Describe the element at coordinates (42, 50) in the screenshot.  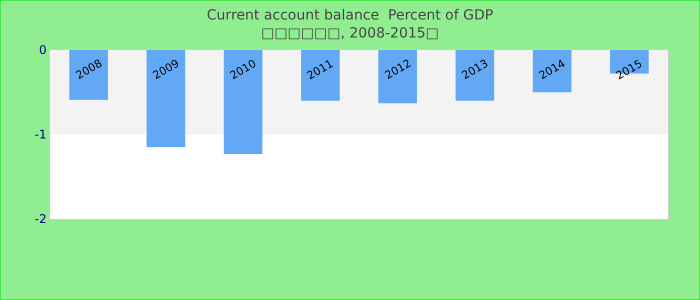
I see `y-tick-label: 0` at that location.